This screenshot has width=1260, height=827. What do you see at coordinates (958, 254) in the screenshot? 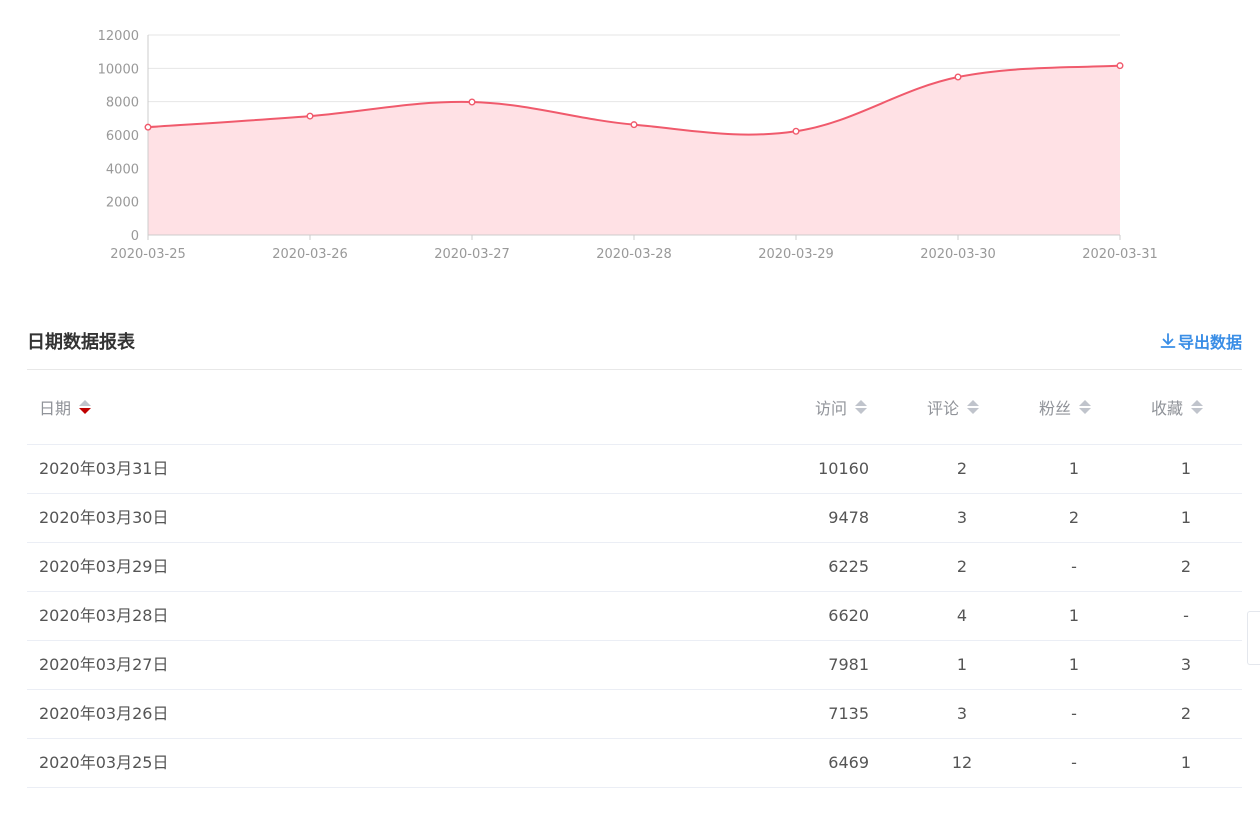
I see `x-tick-label: 2020-03-30` at bounding box center [958, 254].